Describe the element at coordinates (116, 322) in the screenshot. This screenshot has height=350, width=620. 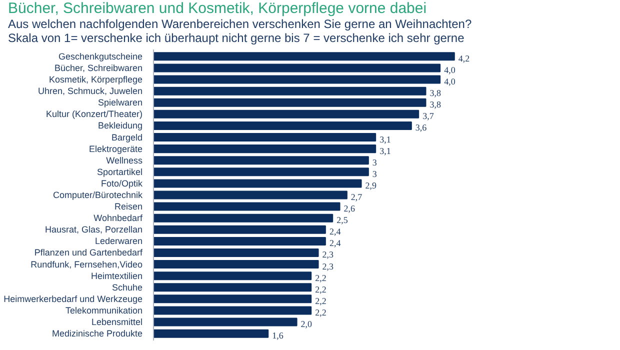
I see `y-tick-label: Lebensmittel` at that location.